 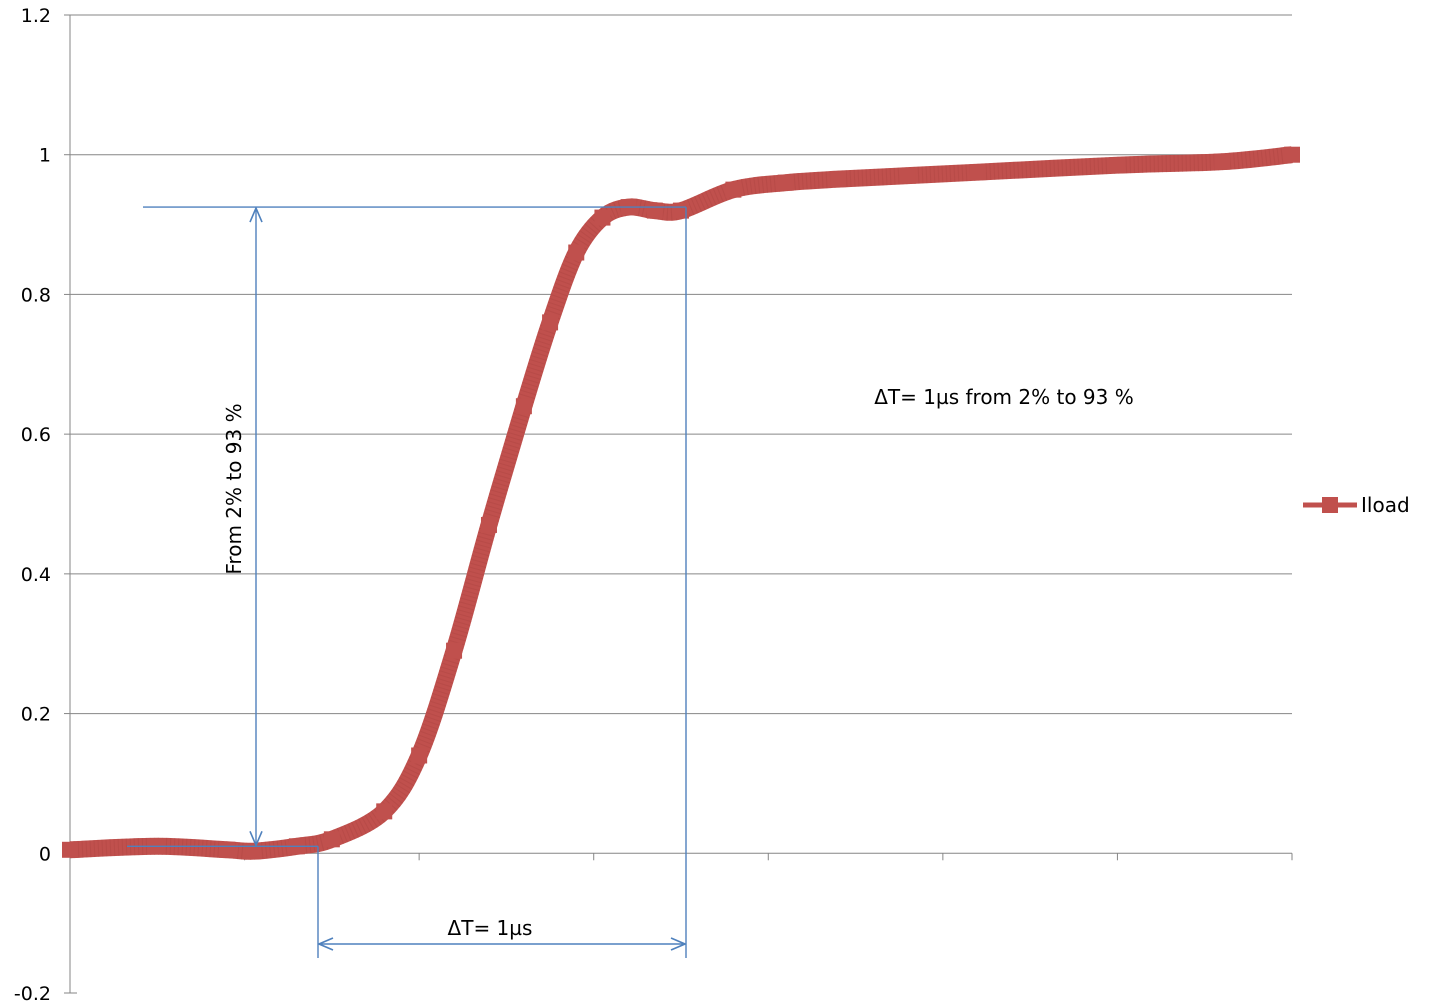 I want to click on y-tick-label: 1, so click(x=45, y=156).